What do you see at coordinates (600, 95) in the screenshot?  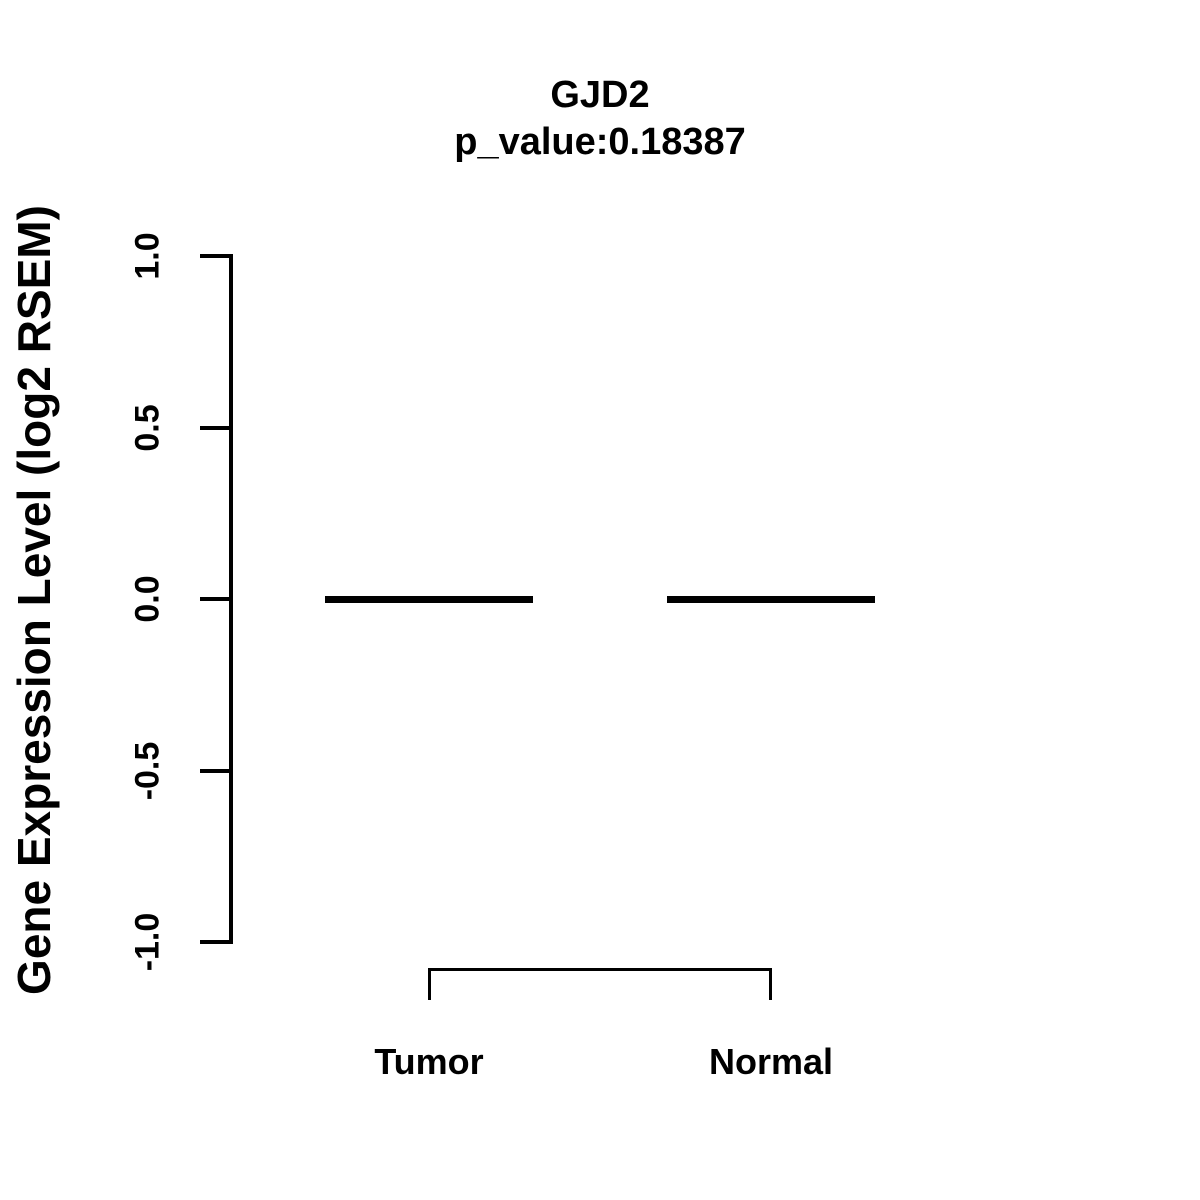 I see `chart-title: GJD2` at bounding box center [600, 95].